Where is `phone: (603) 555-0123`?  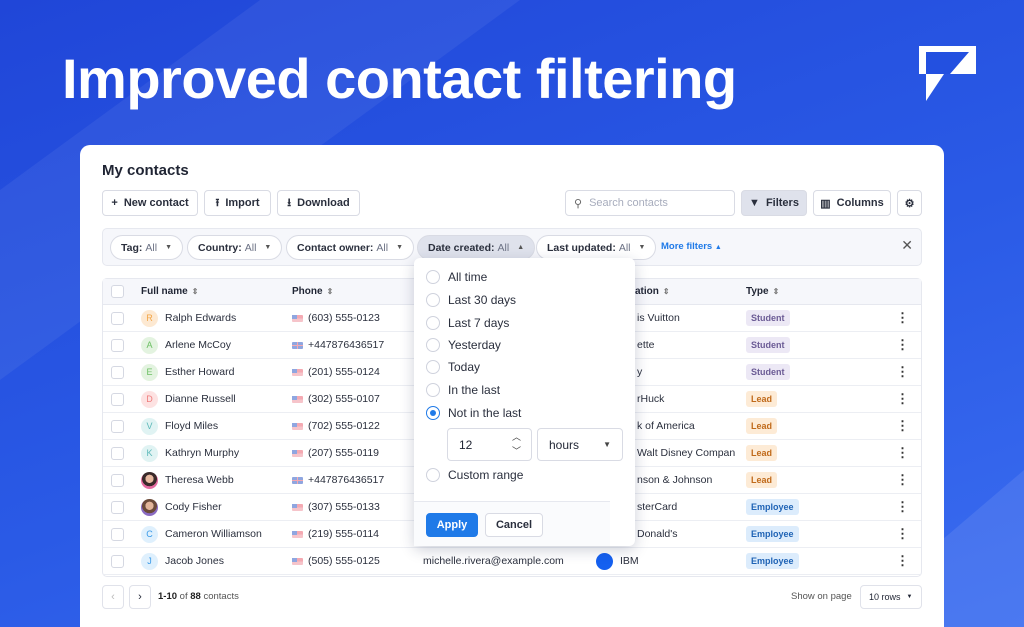
phone: (603) 555-0123 is located at coordinates (344, 318).